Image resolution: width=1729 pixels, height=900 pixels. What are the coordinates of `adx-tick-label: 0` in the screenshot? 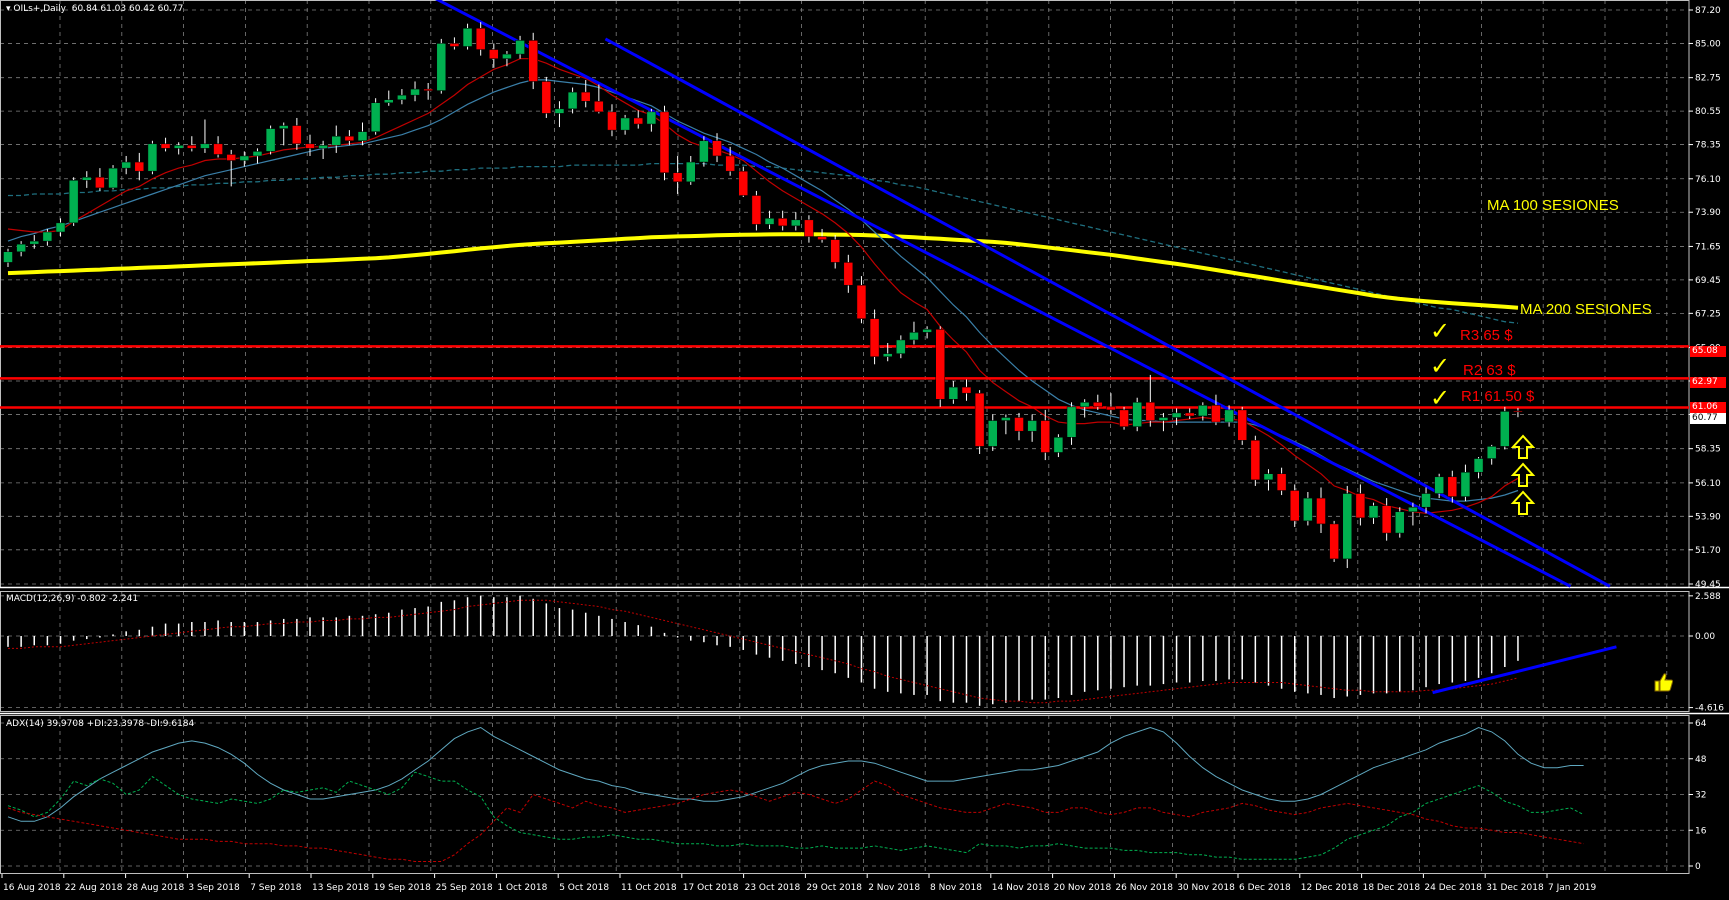 It's located at (1698, 867).